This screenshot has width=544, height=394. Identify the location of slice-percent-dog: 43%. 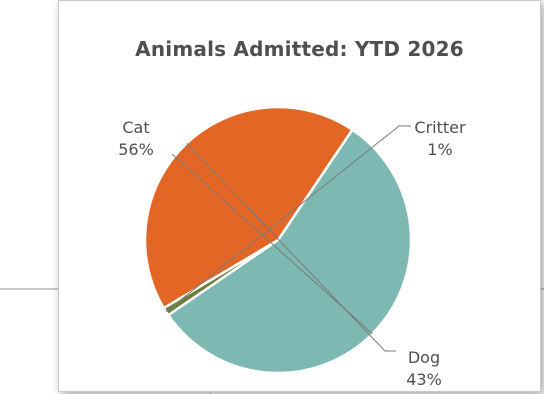
(424, 379).